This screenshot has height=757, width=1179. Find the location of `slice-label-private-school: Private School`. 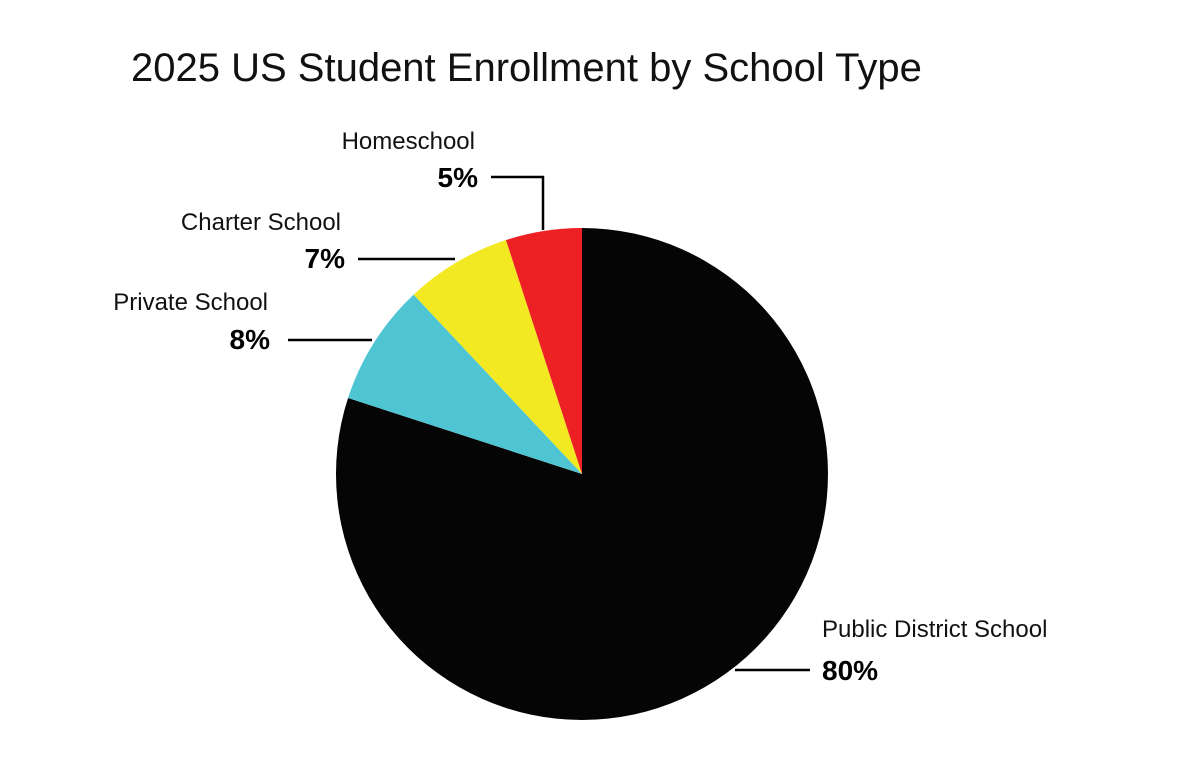

slice-label-private-school: Private School is located at coordinates (190, 302).